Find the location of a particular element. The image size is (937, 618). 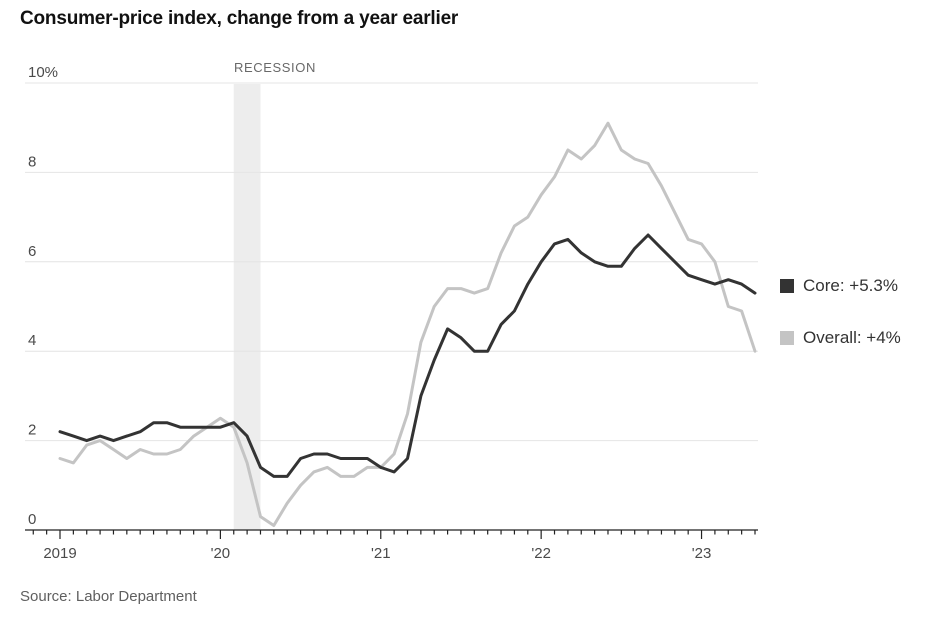

recession-label: RECESSION is located at coordinates (275, 67).